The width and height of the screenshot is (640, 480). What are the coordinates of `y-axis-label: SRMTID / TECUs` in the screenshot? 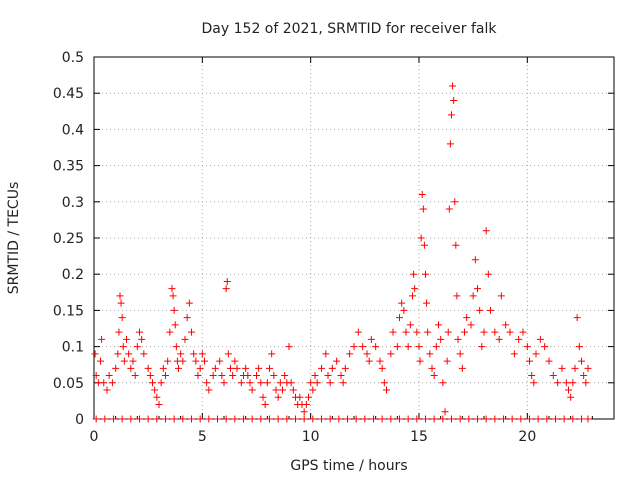 It's located at (14, 238).